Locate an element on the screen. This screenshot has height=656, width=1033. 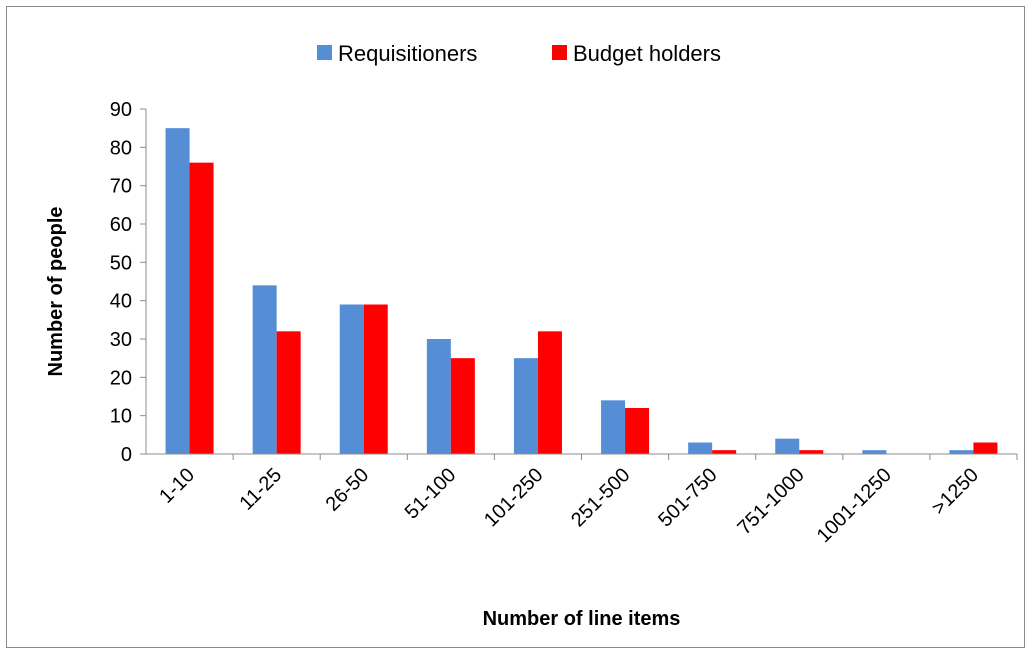
legend-label-requisitioners: Requisitioners is located at coordinates (407, 53).